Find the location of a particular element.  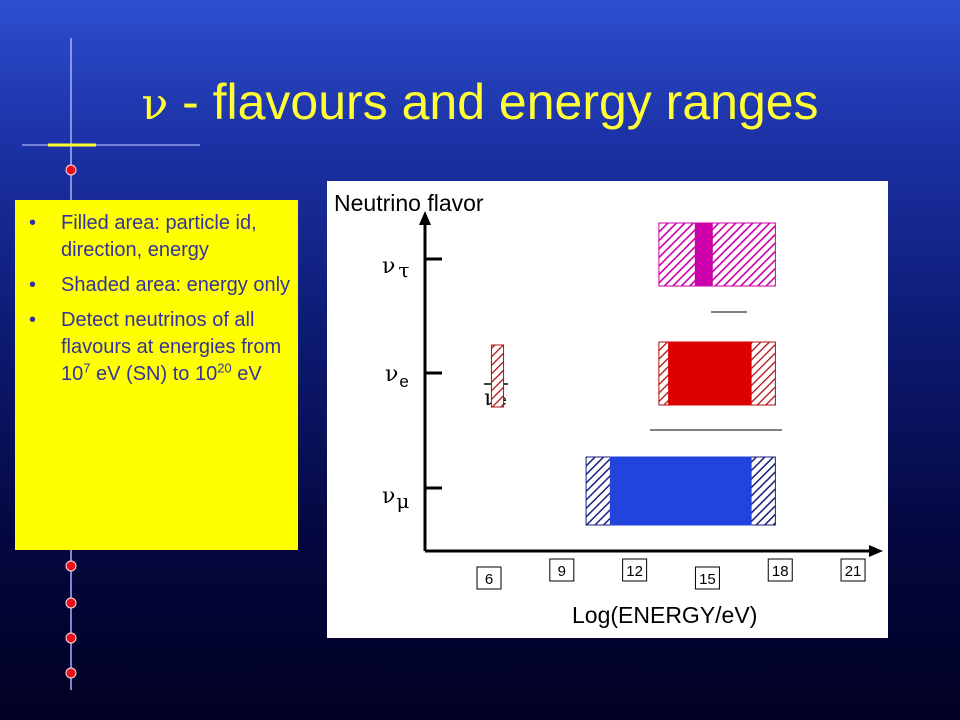

title-nu-symbol: ν is located at coordinates (155, 104).